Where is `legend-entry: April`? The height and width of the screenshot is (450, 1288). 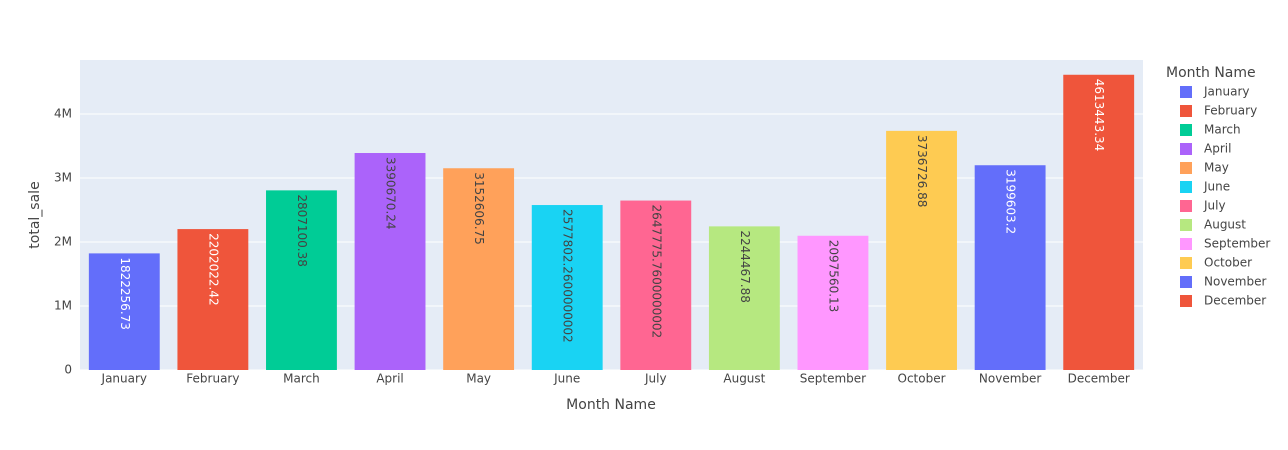
legend-entry: April is located at coordinates (1217, 149).